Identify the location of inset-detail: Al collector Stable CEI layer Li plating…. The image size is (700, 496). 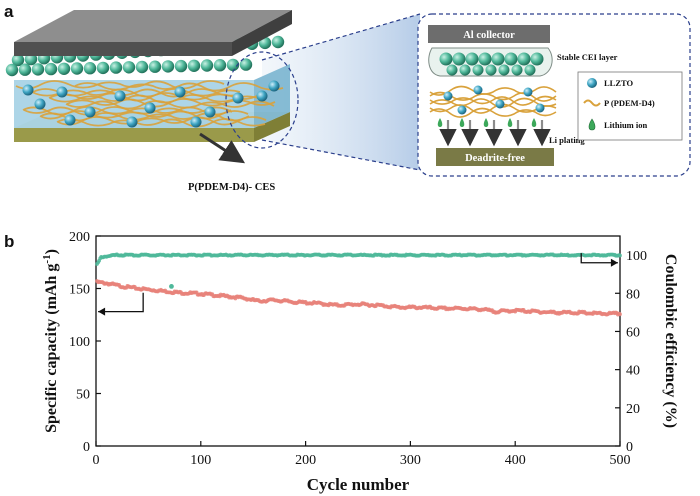
(554, 95).